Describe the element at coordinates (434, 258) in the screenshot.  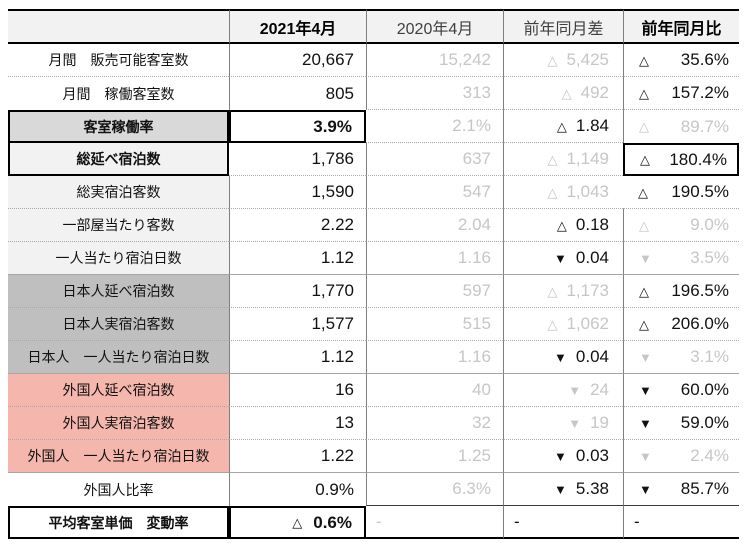
I see `value-2020: 1.16` at that location.